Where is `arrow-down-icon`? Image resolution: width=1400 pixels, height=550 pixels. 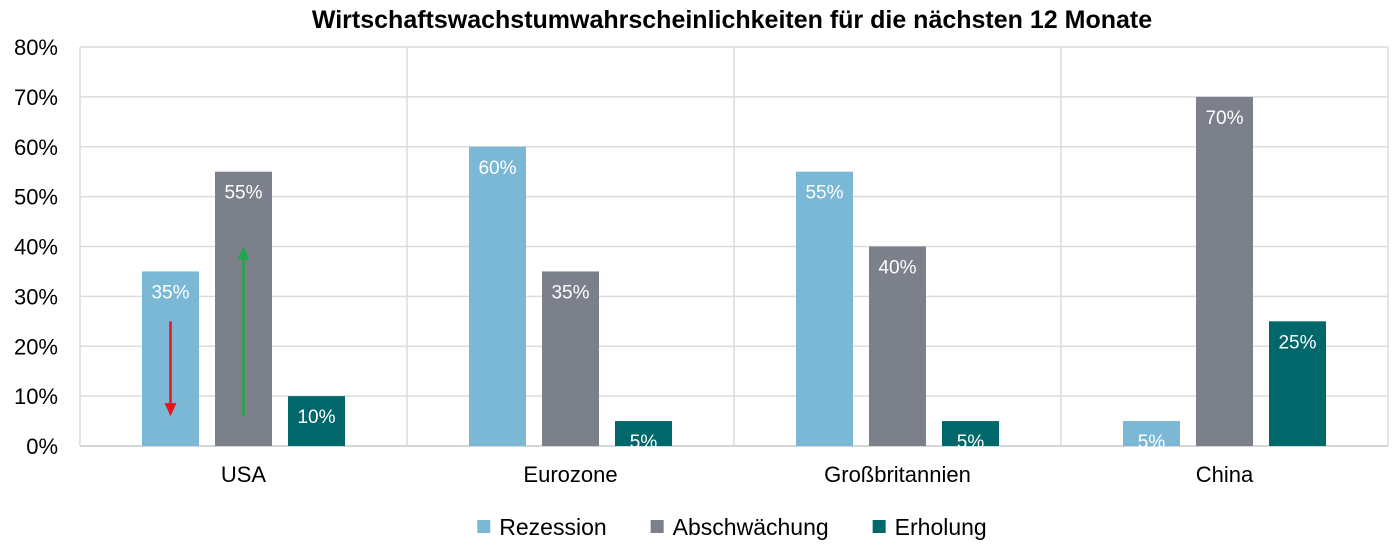 arrow-down-icon is located at coordinates (170, 410).